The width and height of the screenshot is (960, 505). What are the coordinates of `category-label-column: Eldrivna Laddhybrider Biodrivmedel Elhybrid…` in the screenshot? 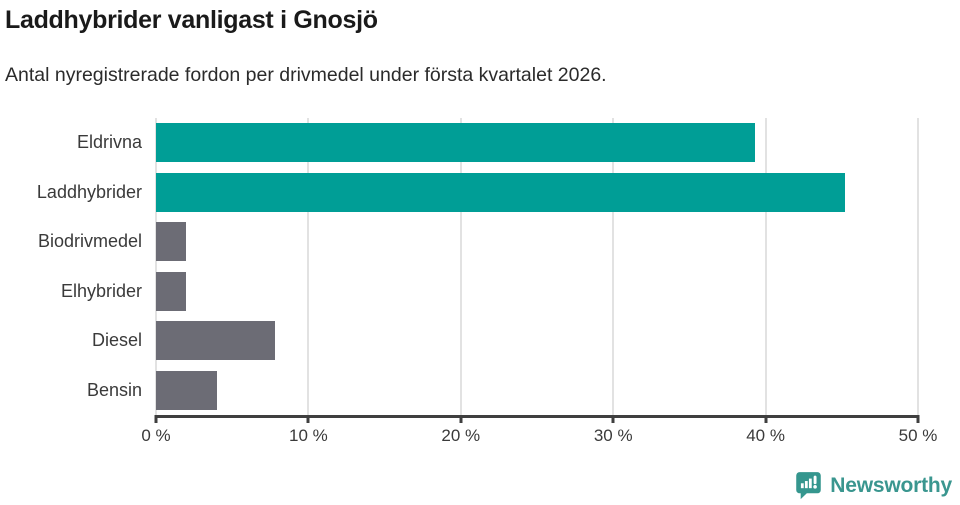 It's located at (71, 266).